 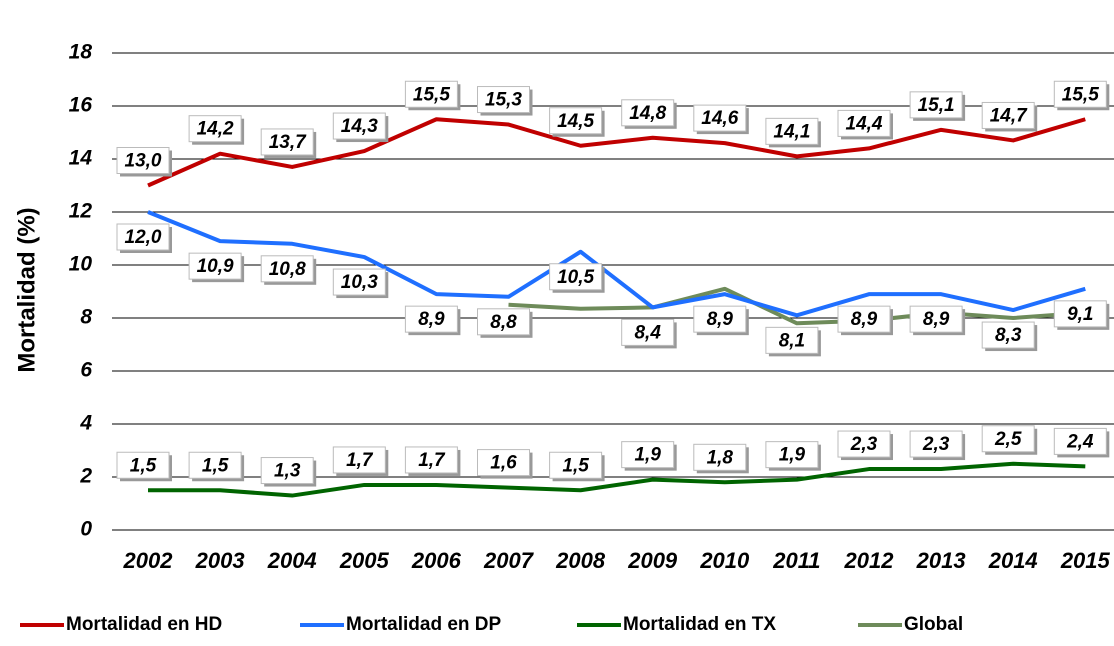 I want to click on value-label: 2,4, so click(x=1080, y=441).